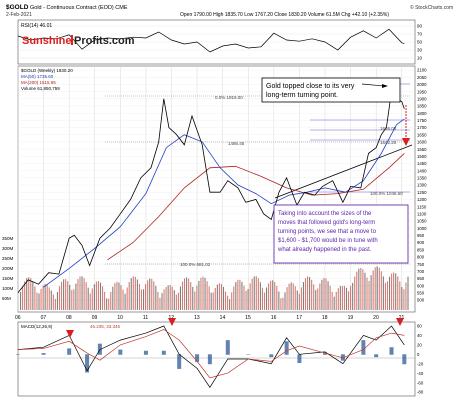  I want to click on volume-tick-label: 300M, so click(8, 248).